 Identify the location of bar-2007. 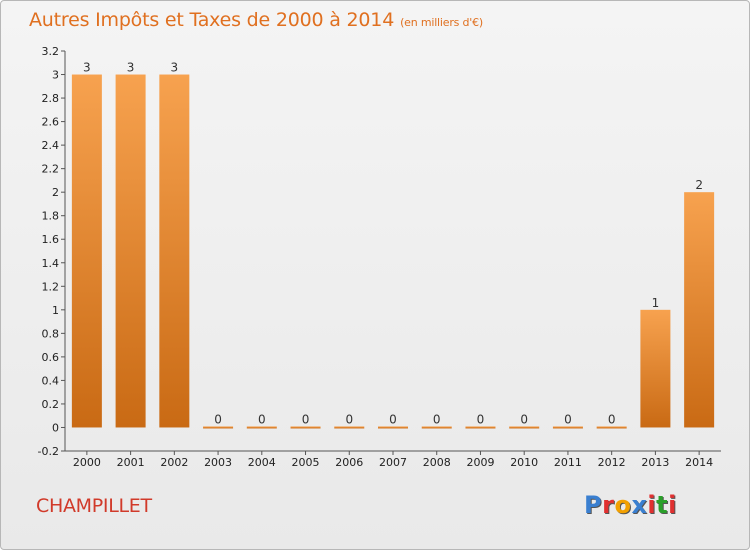
(393, 427).